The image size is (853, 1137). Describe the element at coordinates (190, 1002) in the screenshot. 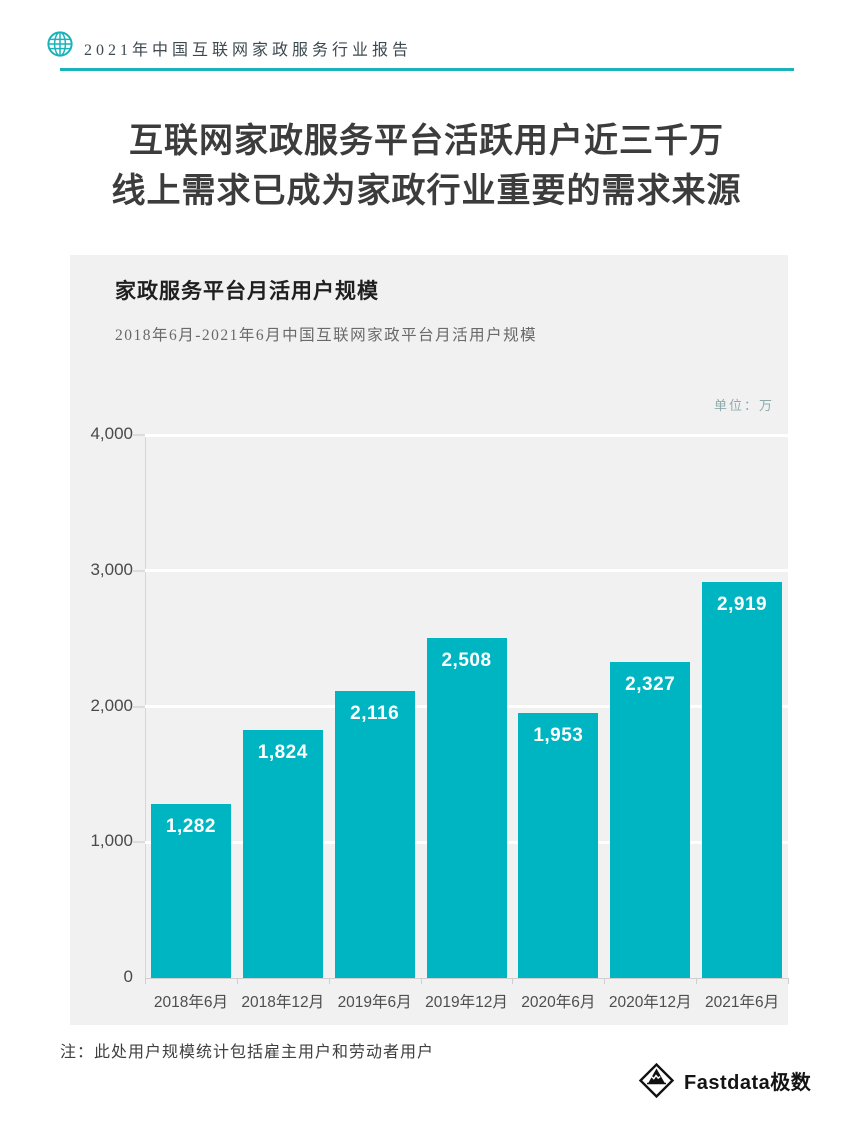

I see `x-tick-label: 2018年6月` at that location.